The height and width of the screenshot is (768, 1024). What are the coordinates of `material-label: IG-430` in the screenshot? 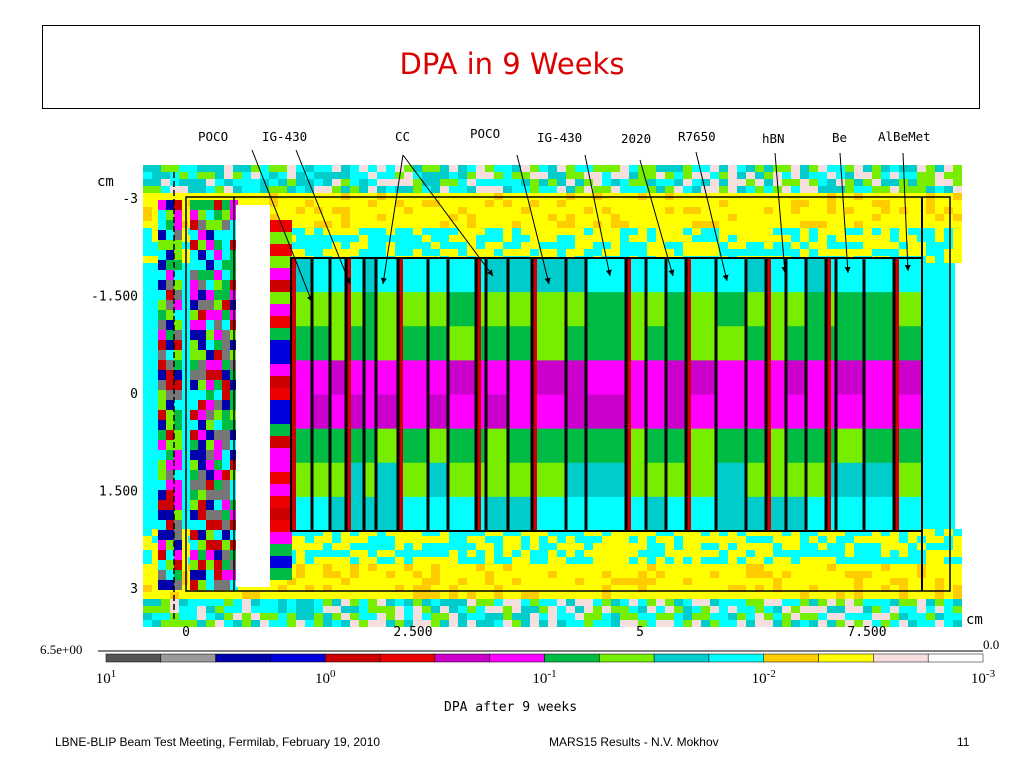 It's located at (559, 137).